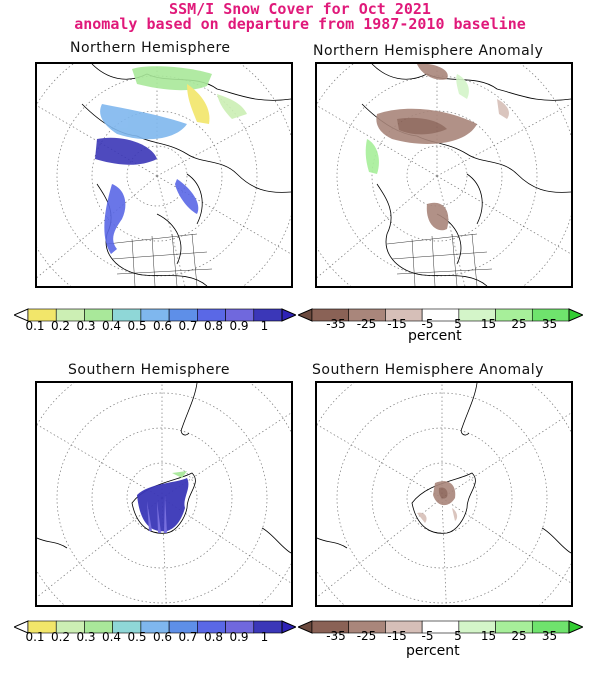 The image size is (600, 700). I want to click on panel-title-nh: Northern Hemisphere, so click(150, 48).